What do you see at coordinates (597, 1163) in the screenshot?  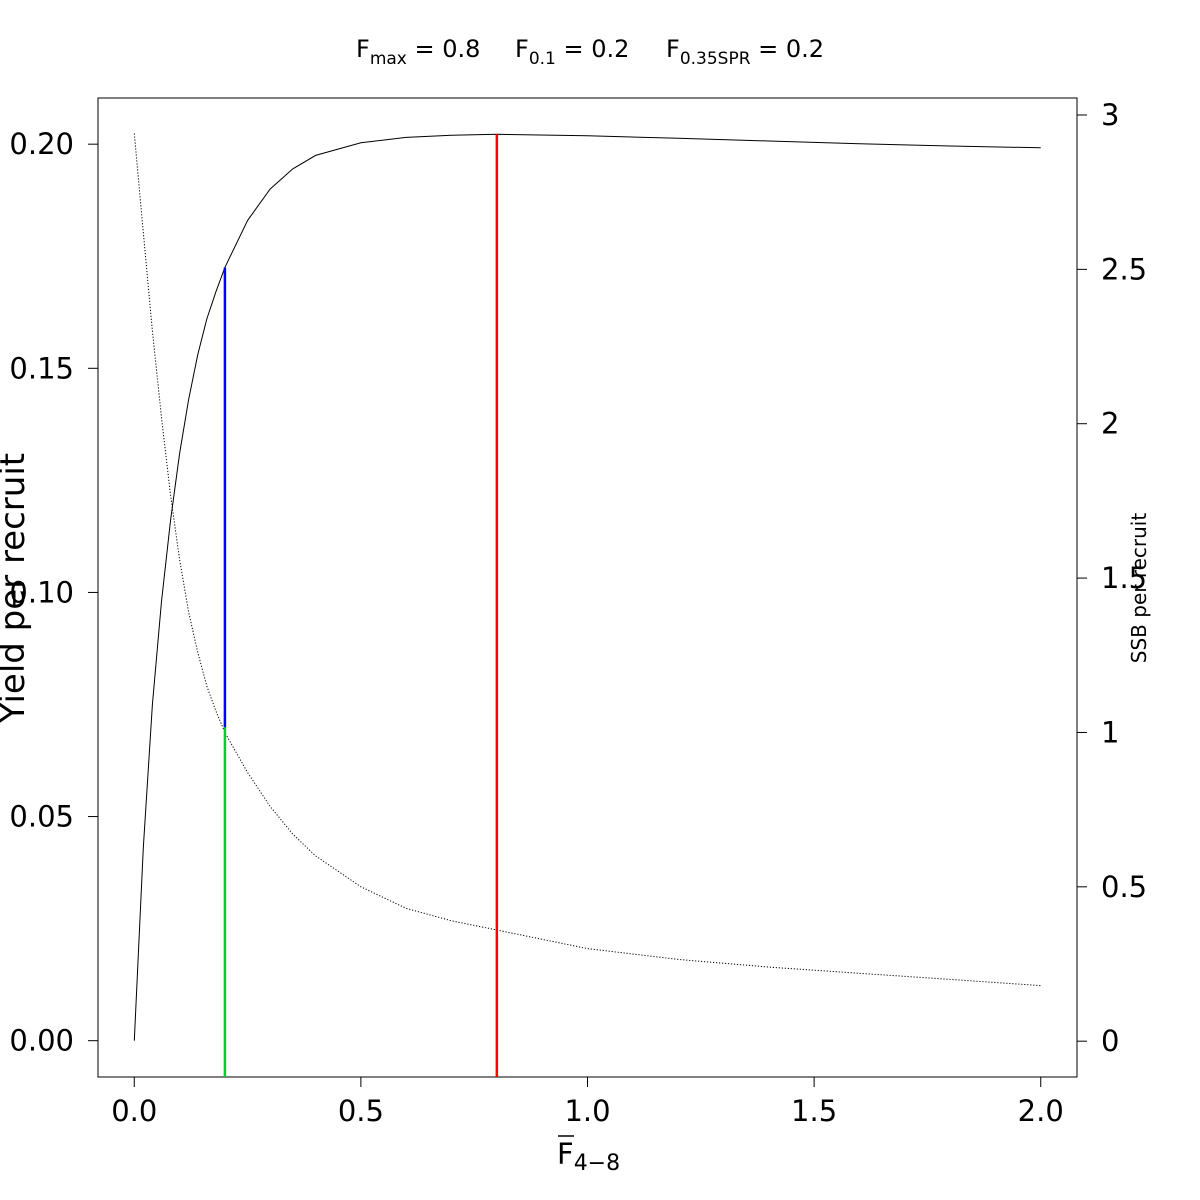 I see `x-axis-title-subscript: 4−8` at bounding box center [597, 1163].